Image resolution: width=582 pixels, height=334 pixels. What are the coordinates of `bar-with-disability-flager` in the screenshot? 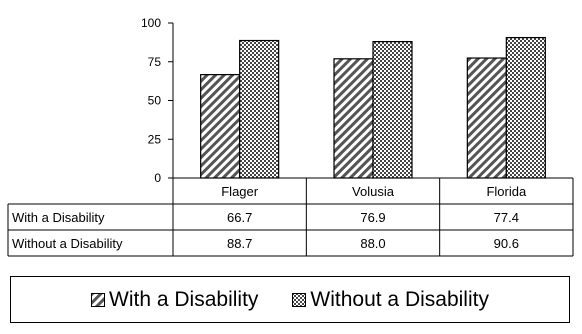 It's located at (220, 126).